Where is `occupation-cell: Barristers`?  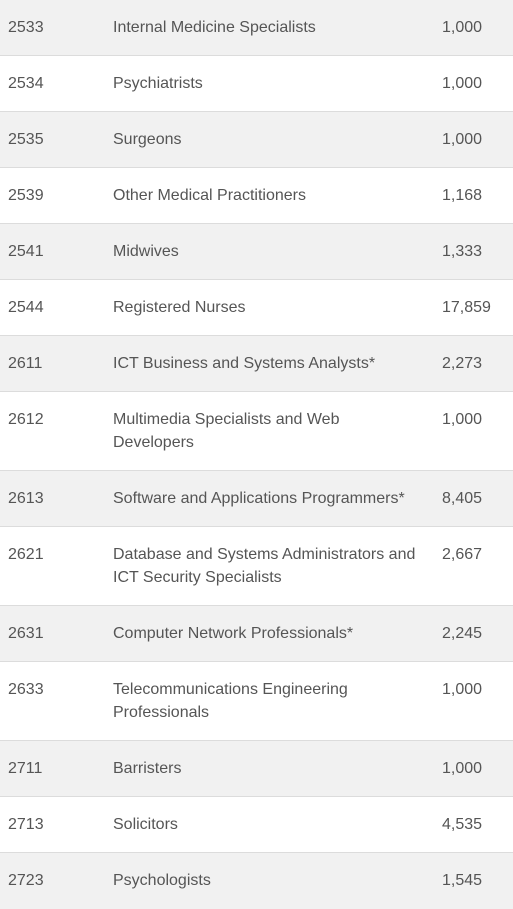
occupation-cell: Barristers is located at coordinates (147, 768).